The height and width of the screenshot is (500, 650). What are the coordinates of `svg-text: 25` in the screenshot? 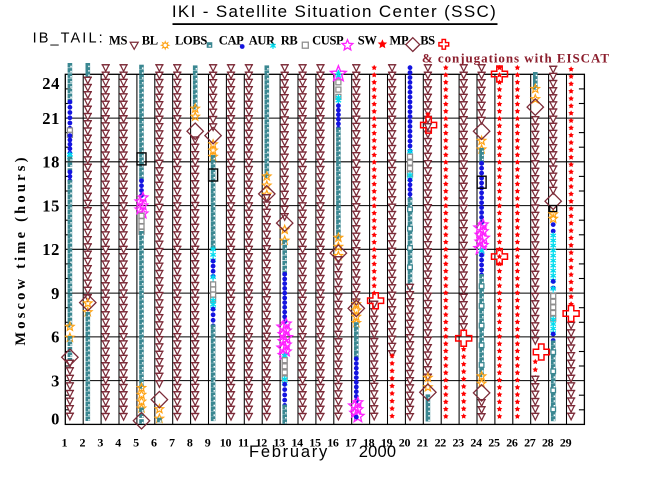 It's located at (494, 443).